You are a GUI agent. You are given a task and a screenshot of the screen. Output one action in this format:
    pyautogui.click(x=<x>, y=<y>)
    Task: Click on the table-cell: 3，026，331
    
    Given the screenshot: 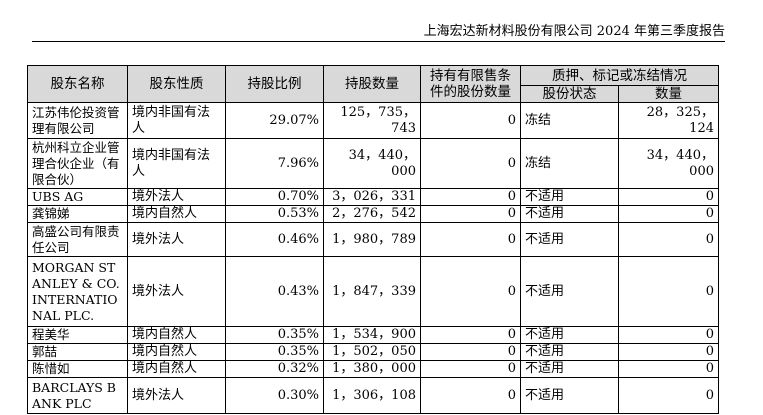 What is the action you would take?
    pyautogui.click(x=372, y=197)
    